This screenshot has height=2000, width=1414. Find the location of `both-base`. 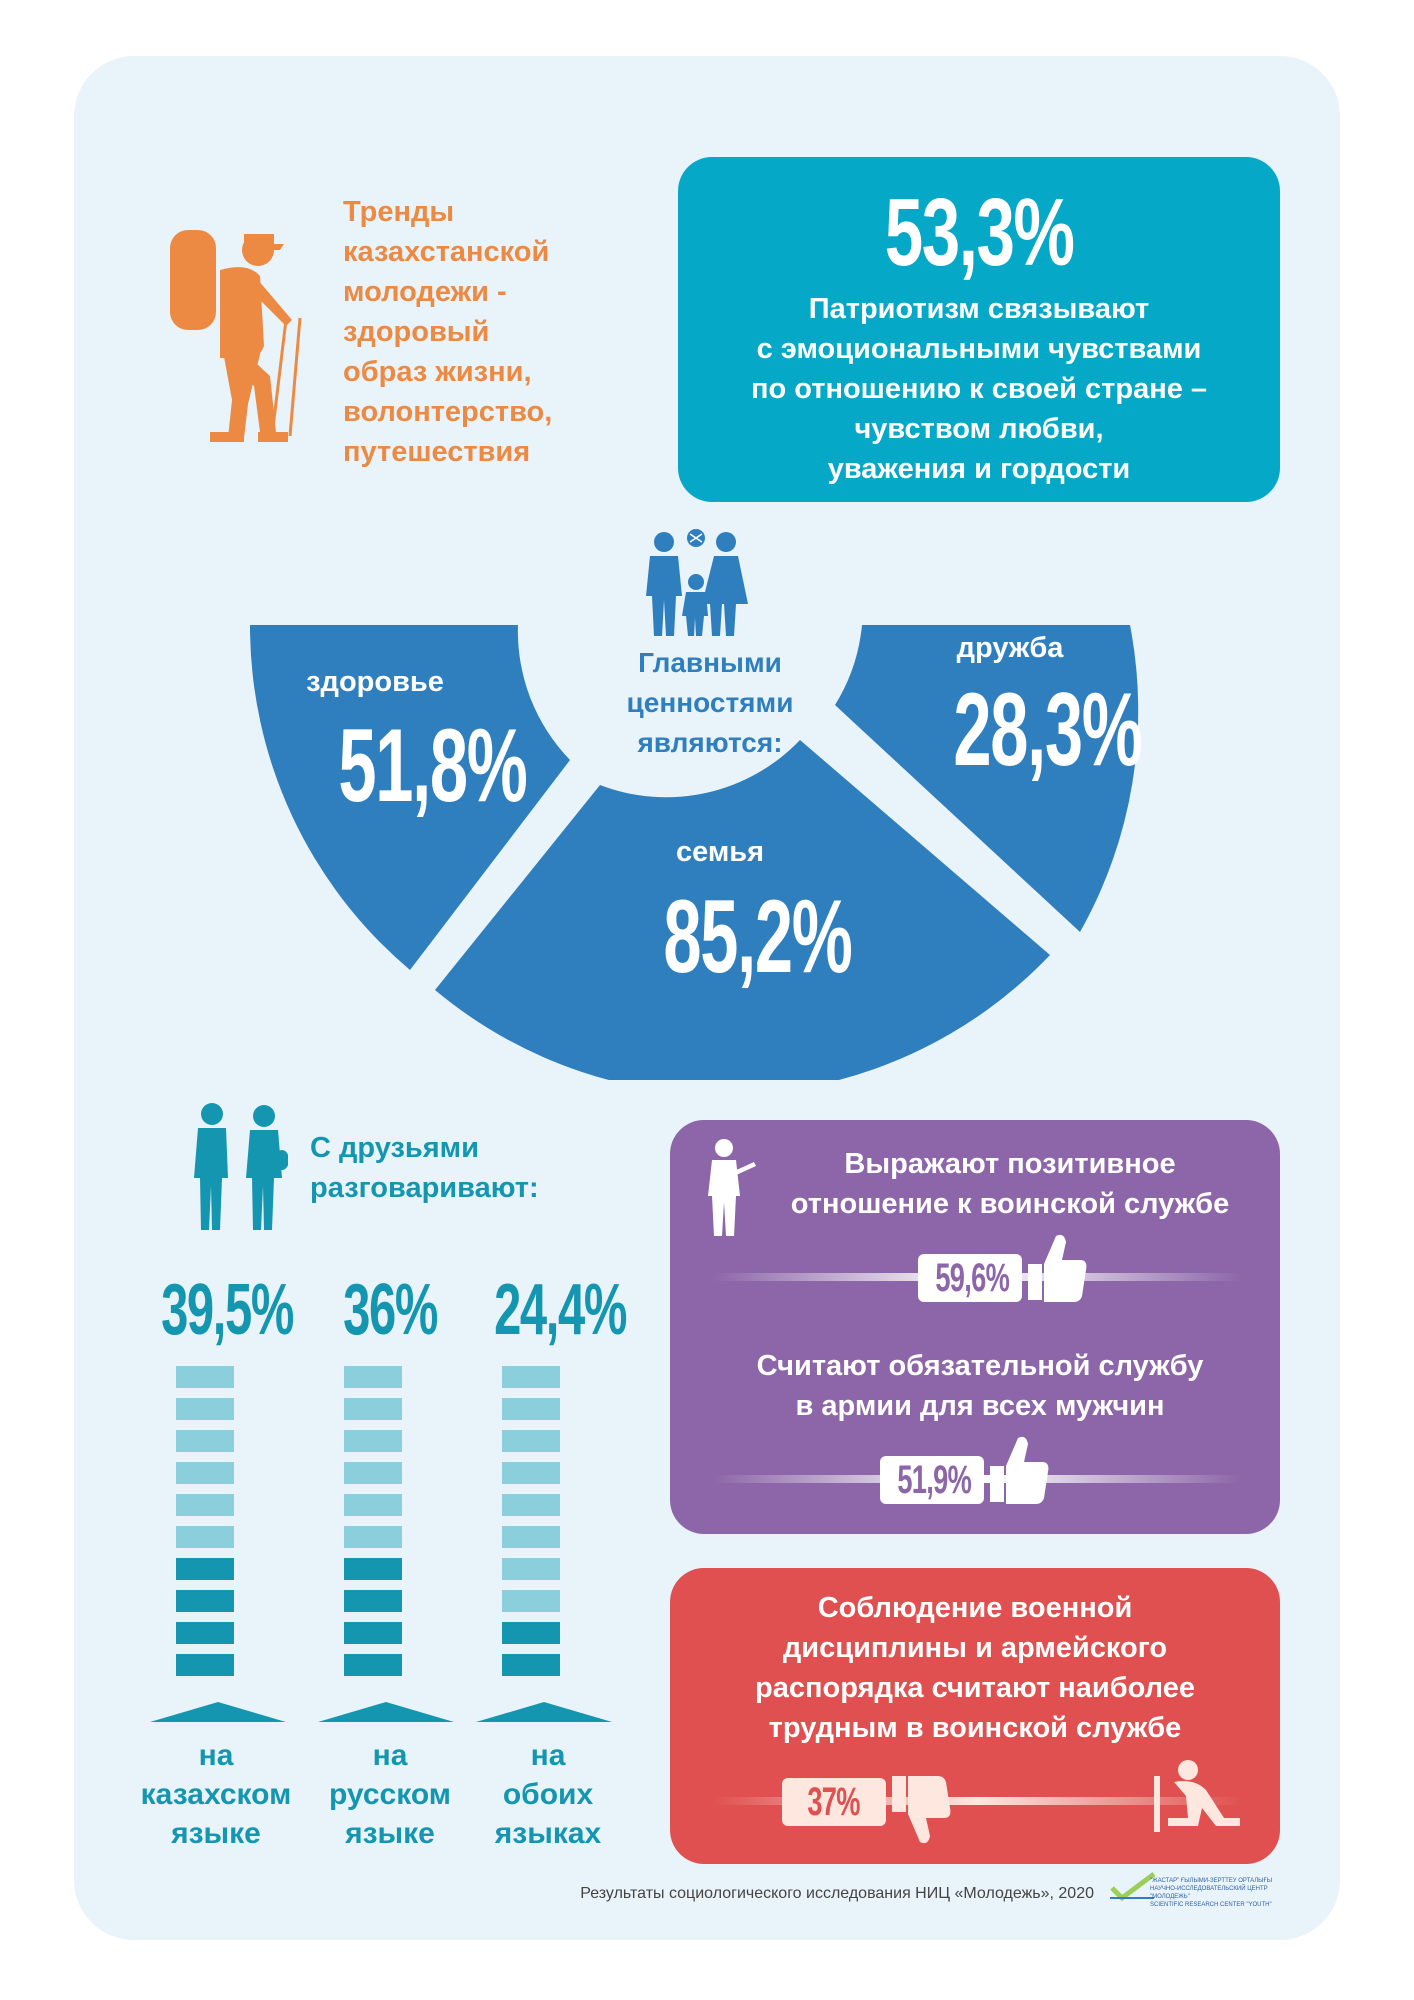

both-base is located at coordinates (544, 1712).